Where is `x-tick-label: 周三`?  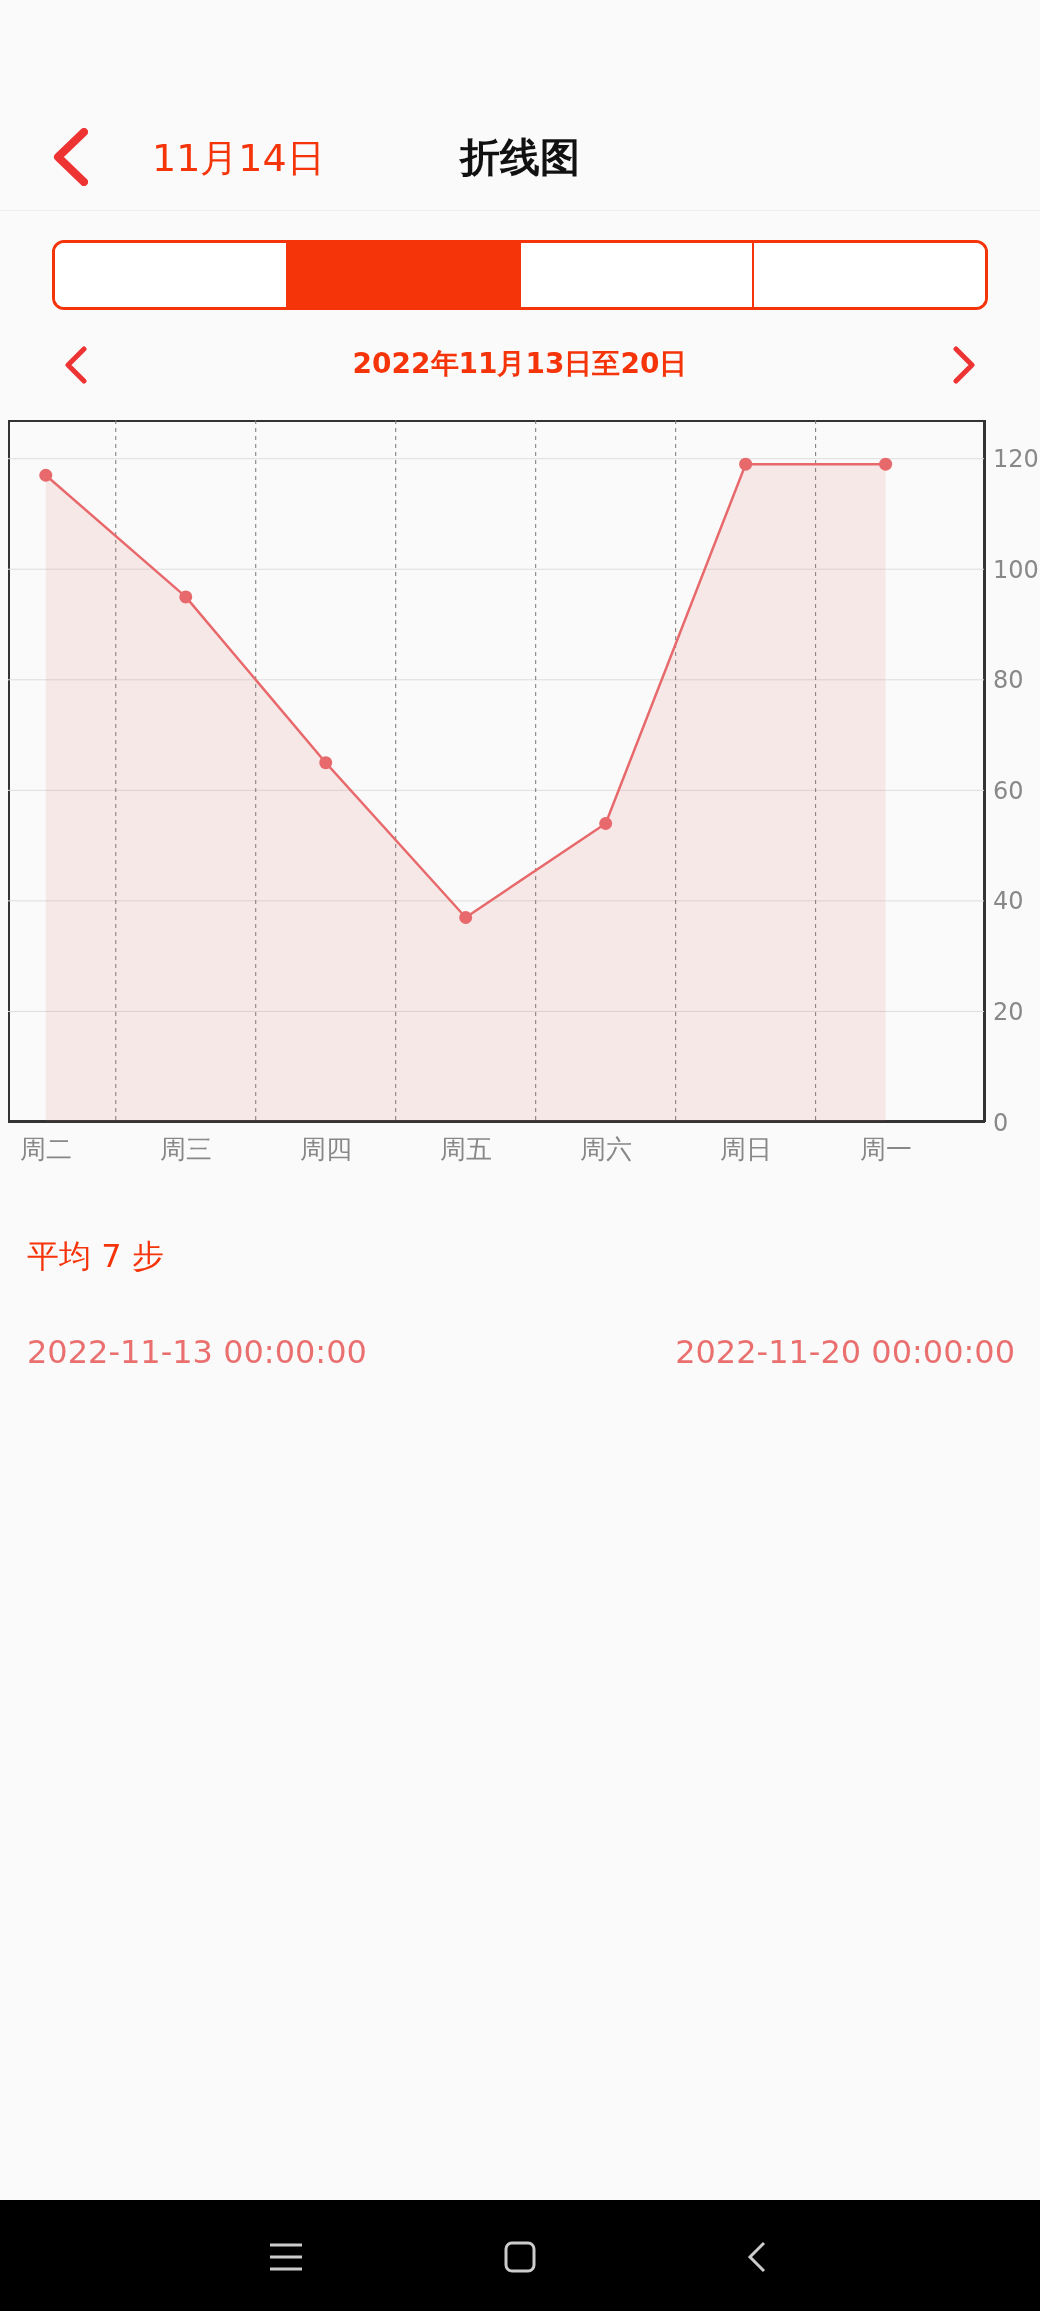 x-tick-label: 周三 is located at coordinates (185, 1149).